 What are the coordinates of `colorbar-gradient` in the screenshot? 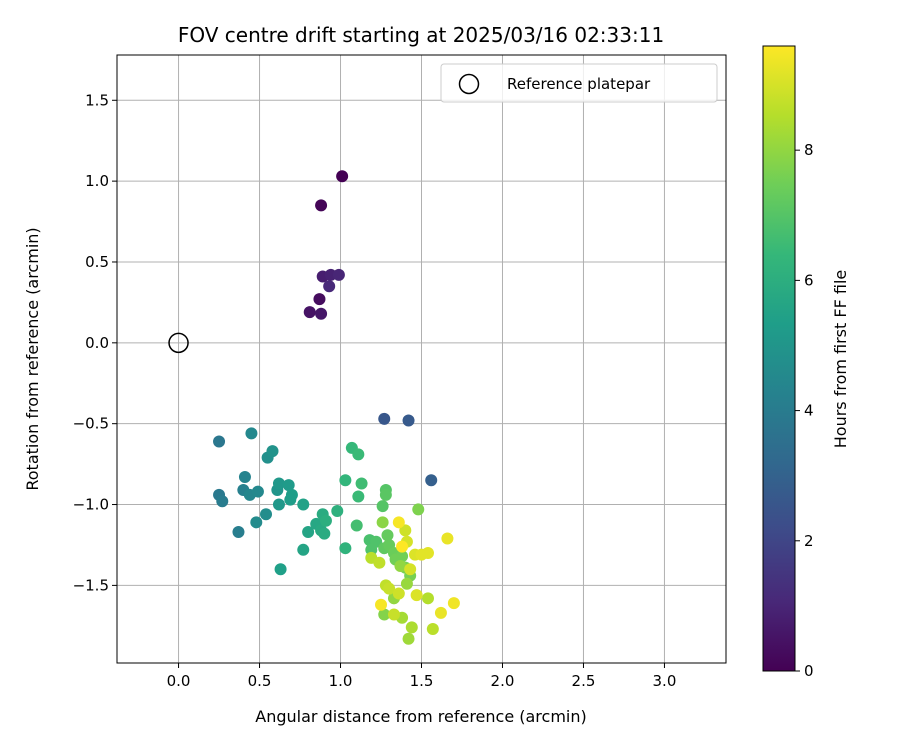 It's located at (779, 358).